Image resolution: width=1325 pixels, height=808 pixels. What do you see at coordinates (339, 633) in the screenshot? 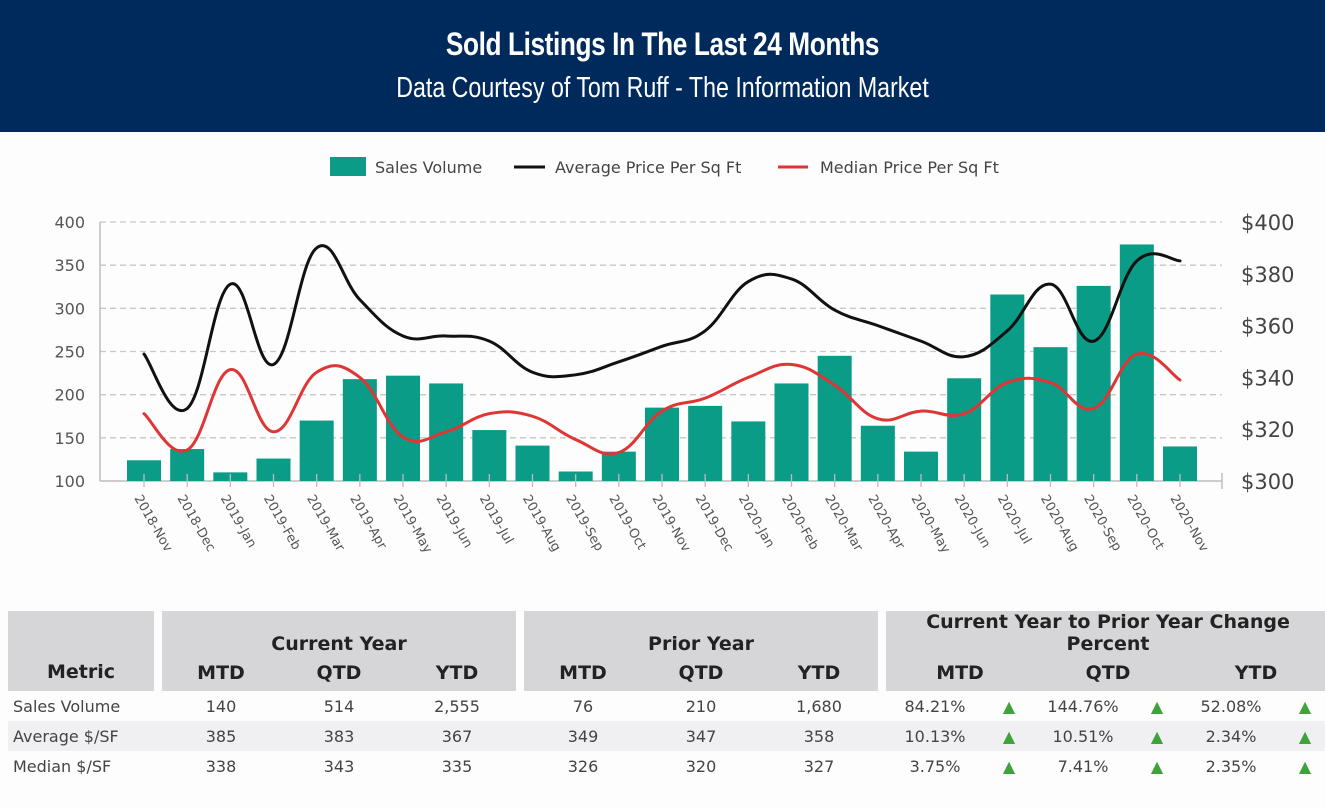
I see `group-header-current-year: Current Year` at bounding box center [339, 633].